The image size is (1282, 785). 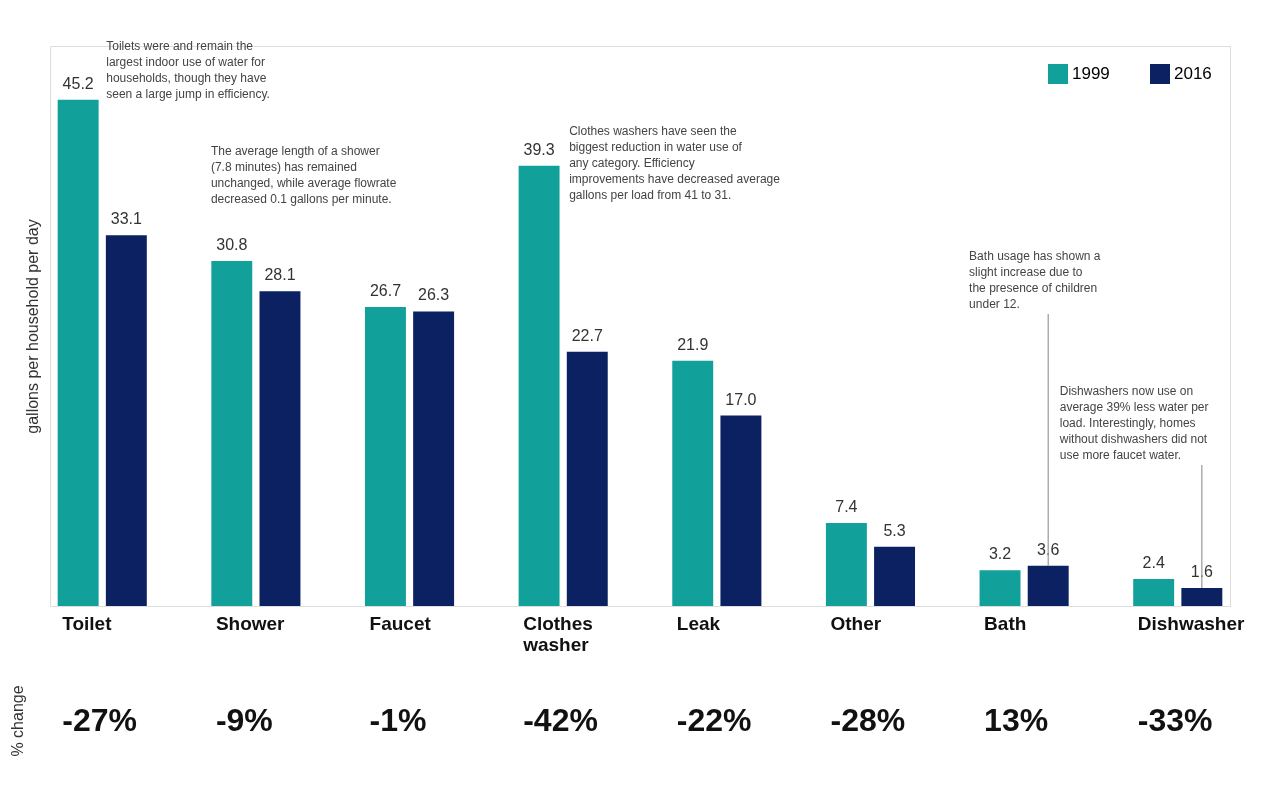 What do you see at coordinates (78, 83) in the screenshot?
I see `data-label: 45.2` at bounding box center [78, 83].